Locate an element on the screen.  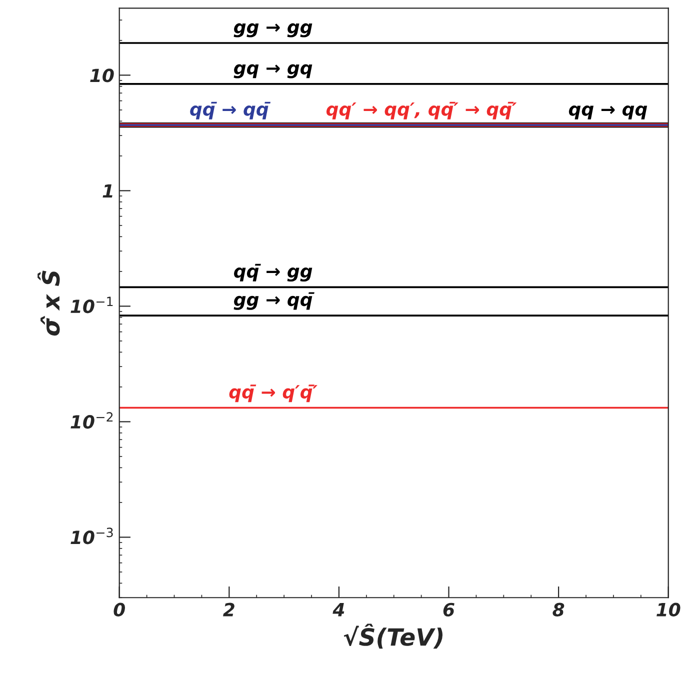
ref-line-label: qq̄ → q′q̄′ is located at coordinates (273, 393).